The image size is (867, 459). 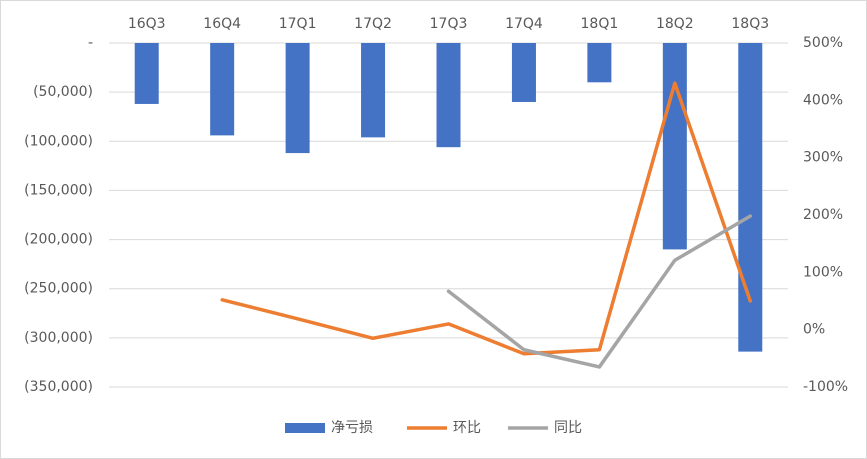 What do you see at coordinates (823, 158) in the screenshot?
I see `y2-tick-label: 300%` at bounding box center [823, 158].